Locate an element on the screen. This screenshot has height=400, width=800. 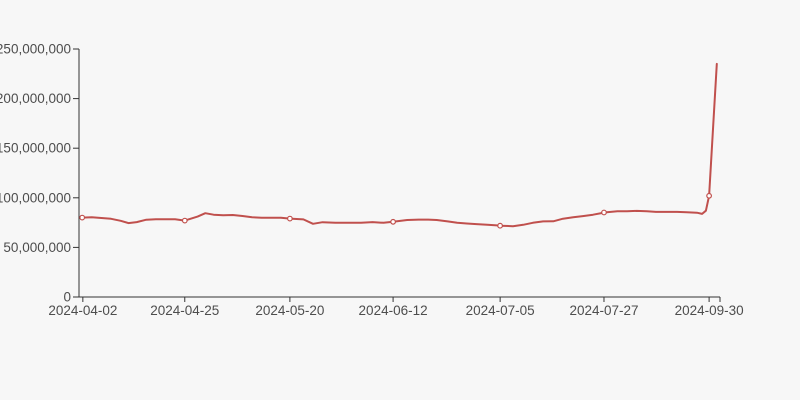
y-tick-label: 50,000,000 is located at coordinates (37, 247).